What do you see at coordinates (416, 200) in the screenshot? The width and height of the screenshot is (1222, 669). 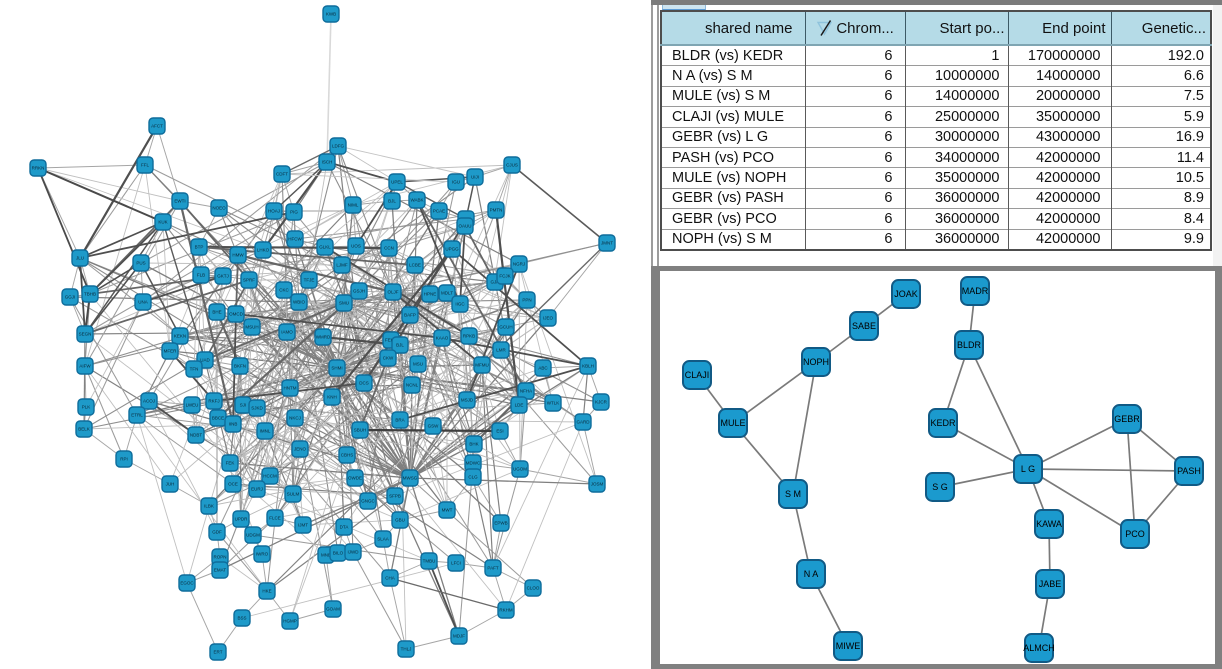 I see `svg-text: WABK` at bounding box center [416, 200].